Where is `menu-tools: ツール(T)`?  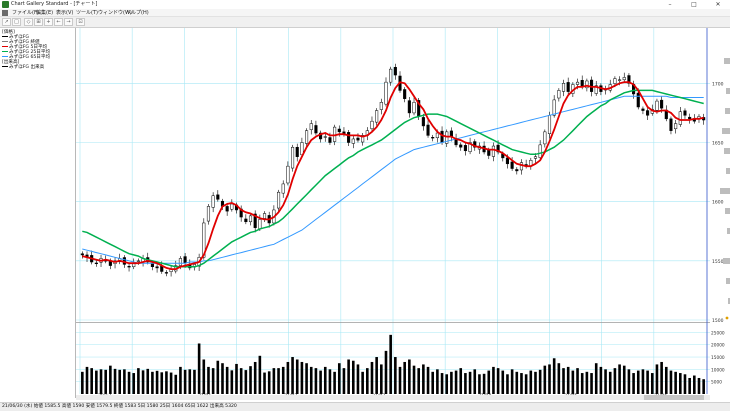 menu-tools: ツール(T) is located at coordinates (87, 13).